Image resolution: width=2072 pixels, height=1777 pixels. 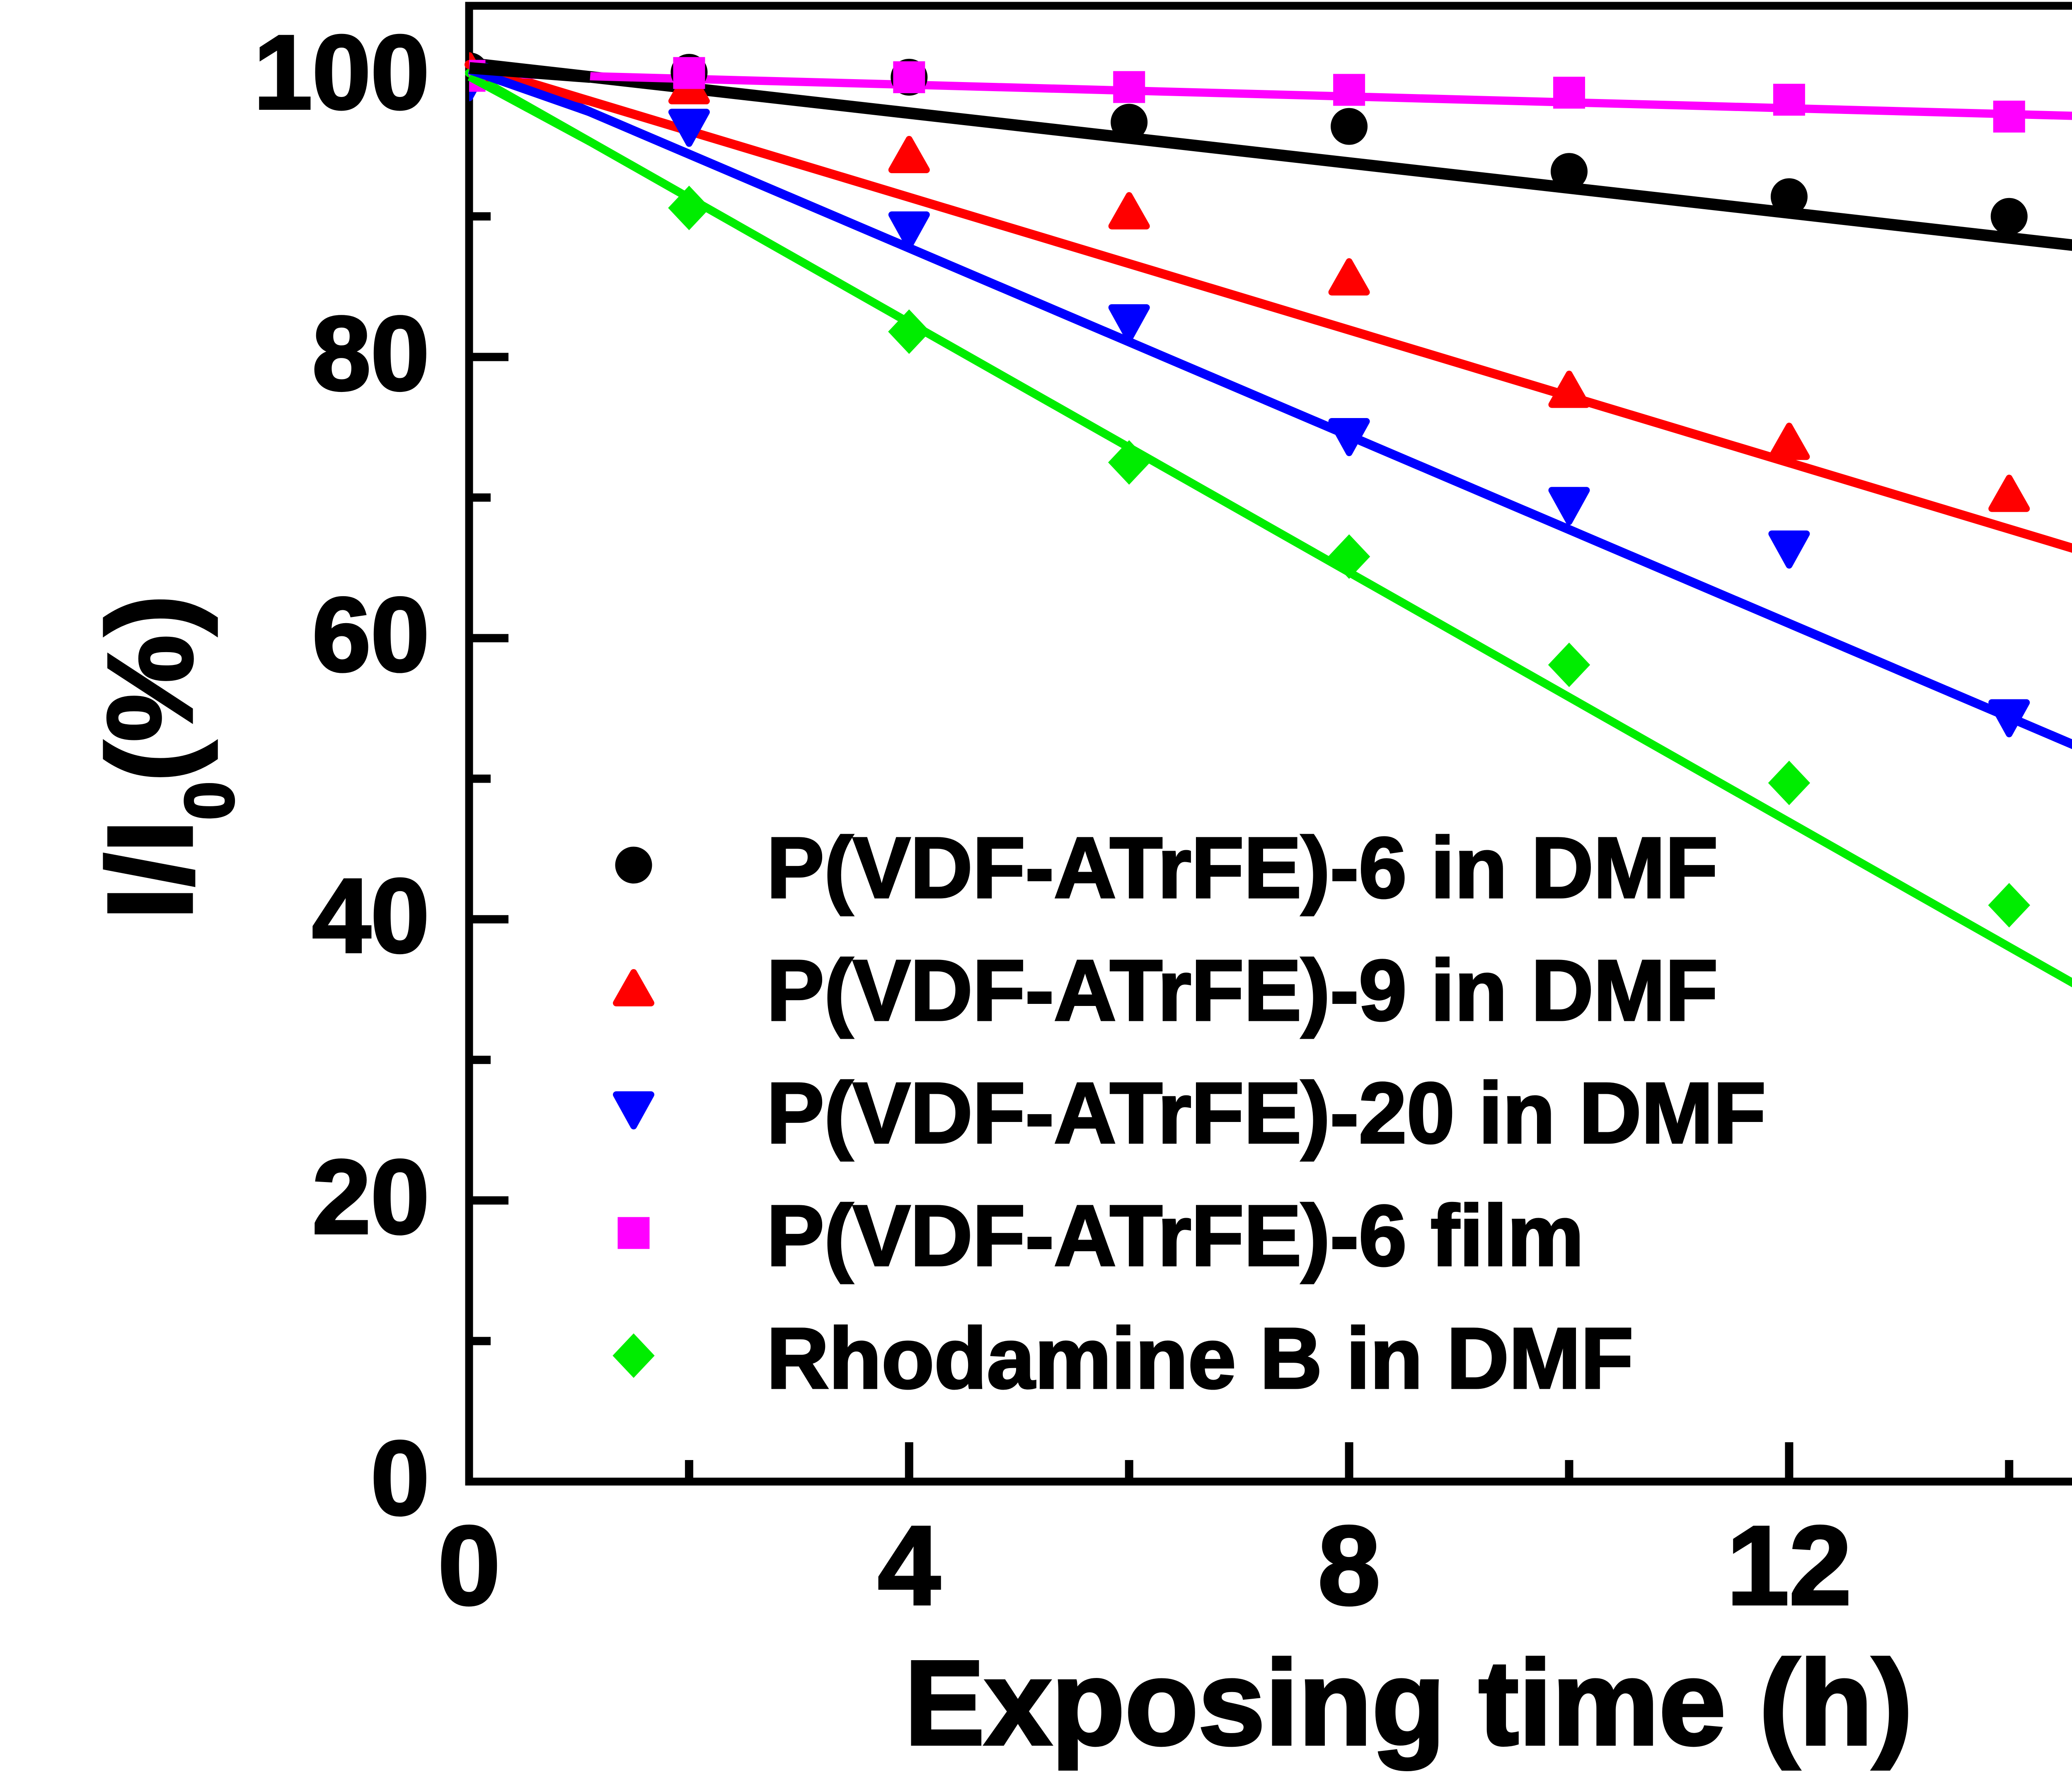 What do you see at coordinates (341, 72) in the screenshot?
I see `svg-text: 100` at bounding box center [341, 72].